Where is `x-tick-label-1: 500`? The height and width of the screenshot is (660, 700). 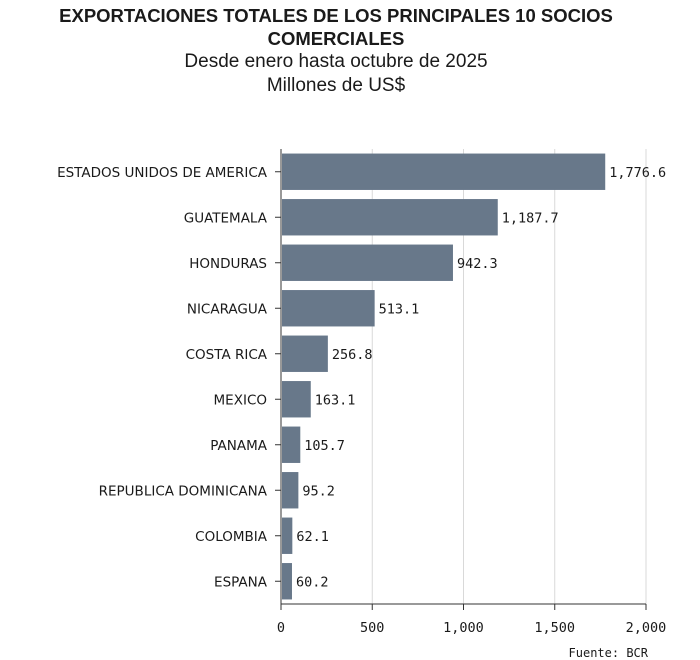
x-tick-label-1: 500 is located at coordinates (372, 628).